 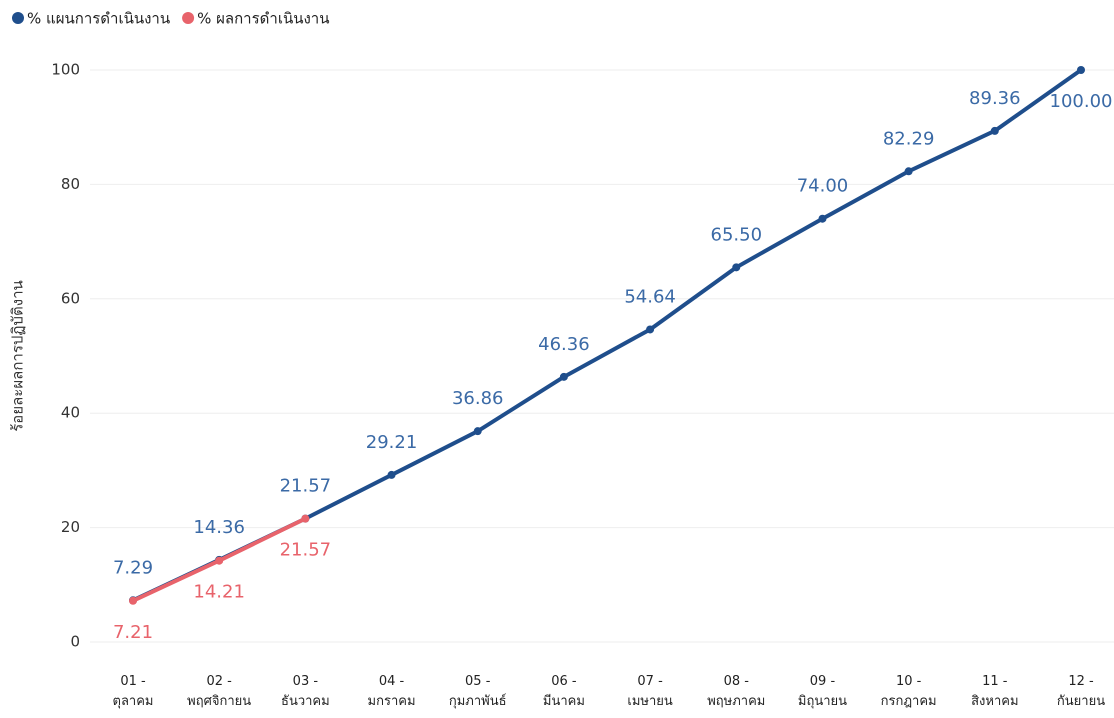 I want to click on x-tick-label: 09 - มิถุนายน, so click(x=822, y=691).